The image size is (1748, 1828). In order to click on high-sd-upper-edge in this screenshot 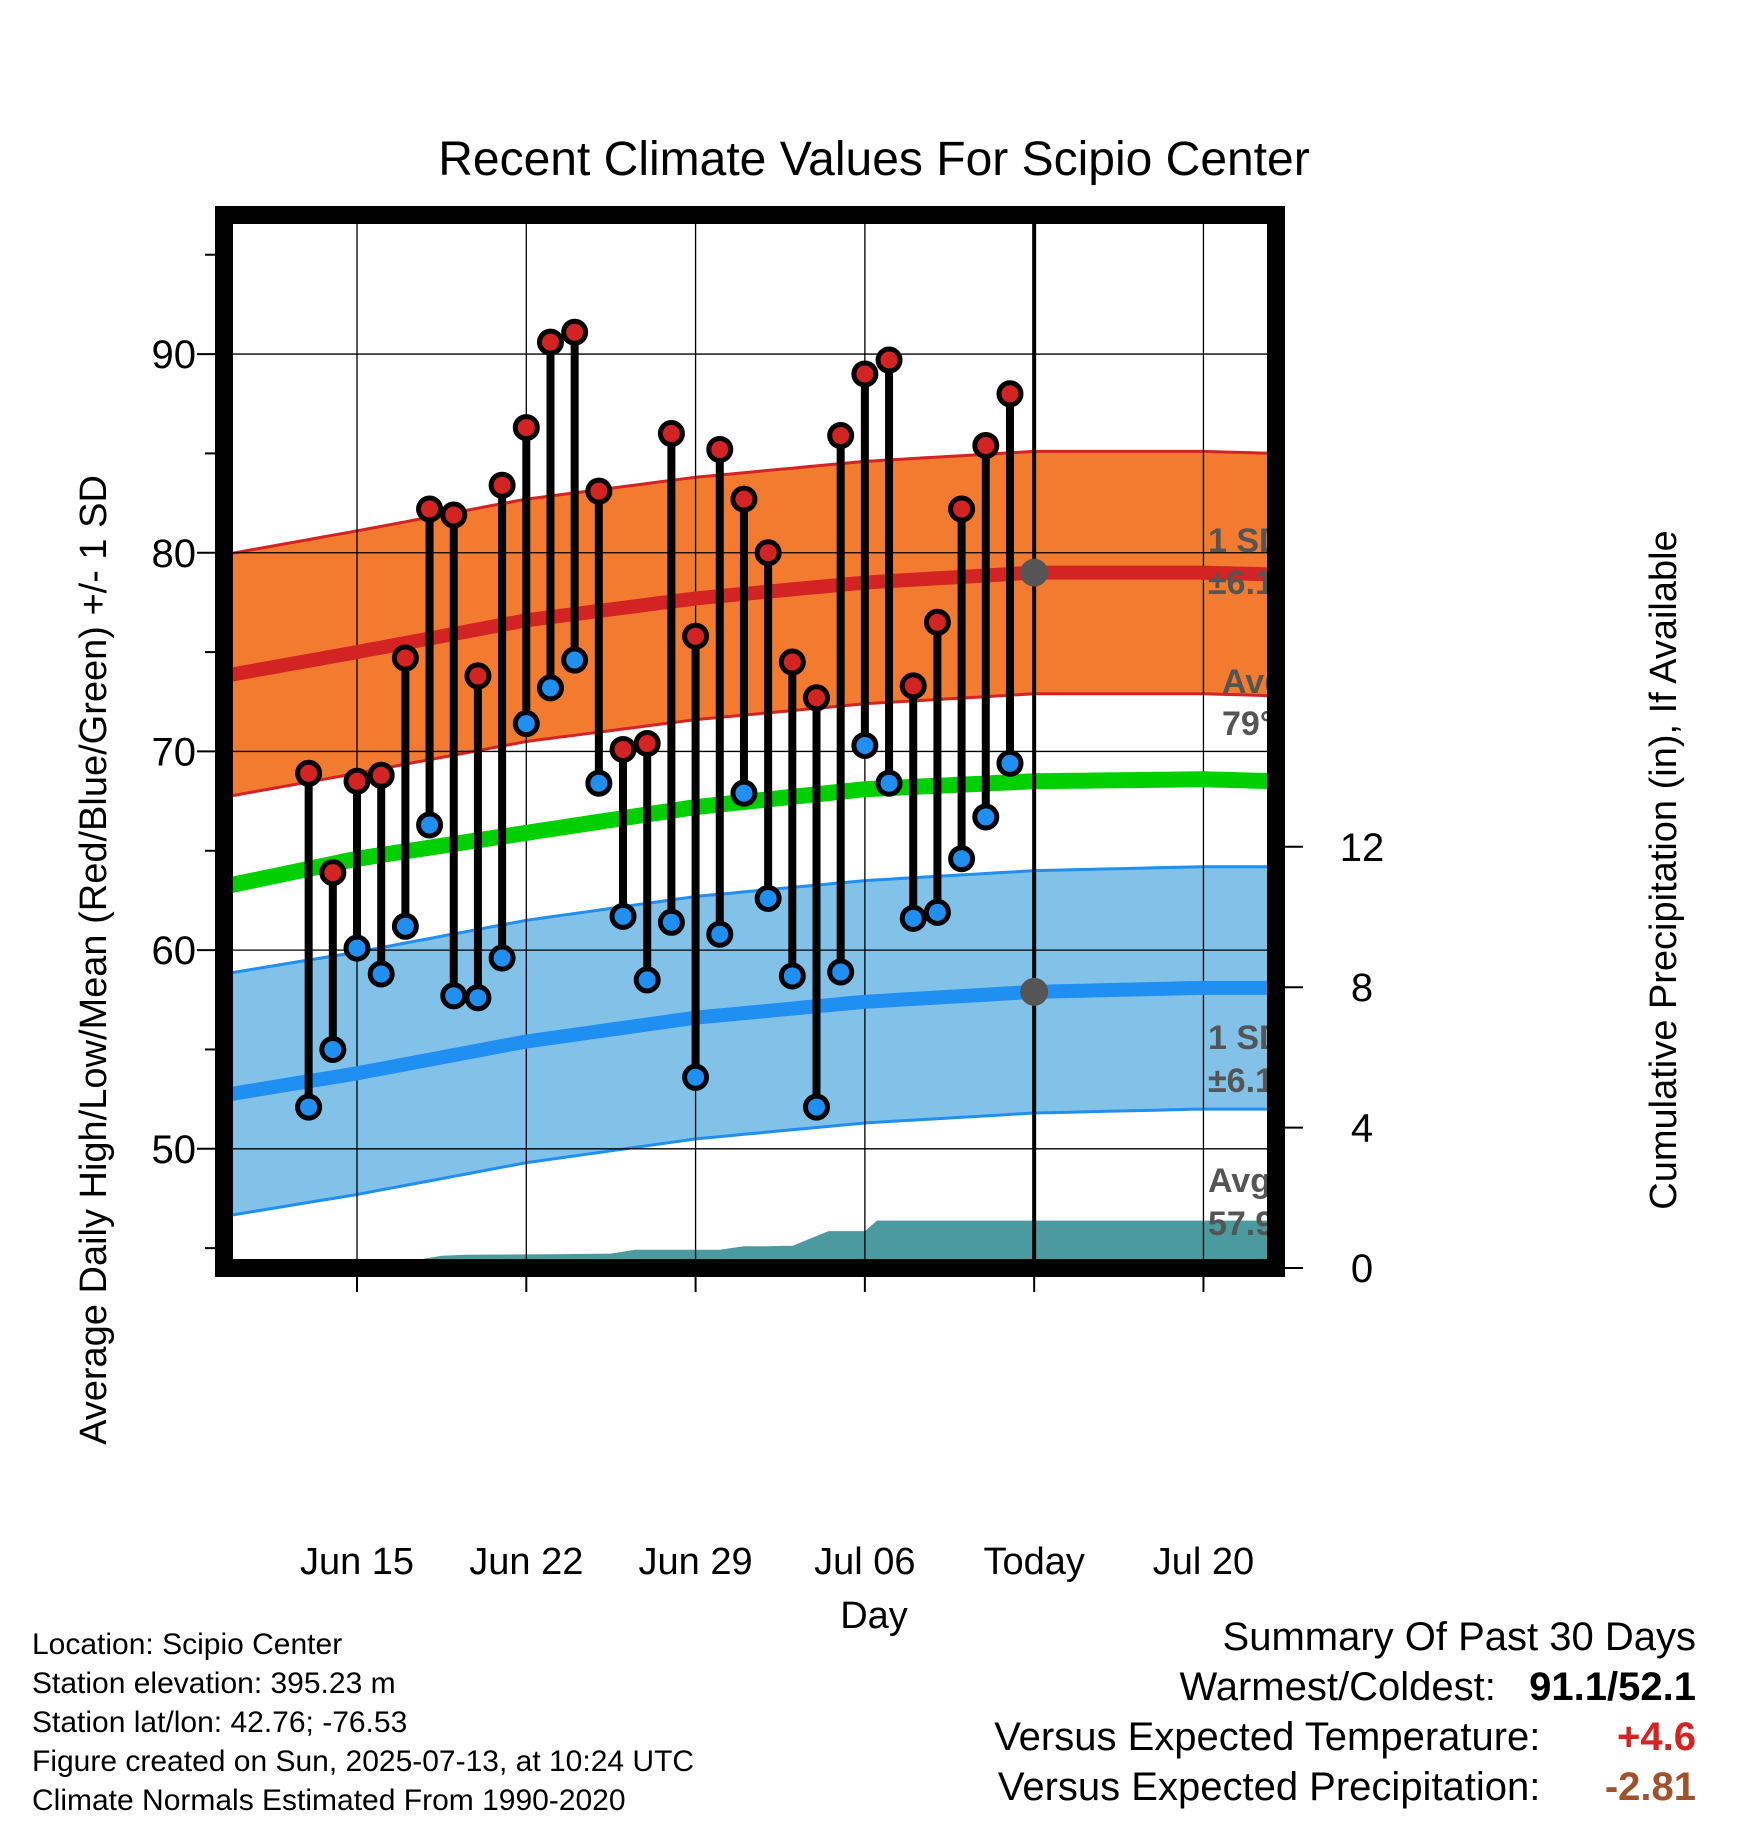, I will do `click(750, 503)`.